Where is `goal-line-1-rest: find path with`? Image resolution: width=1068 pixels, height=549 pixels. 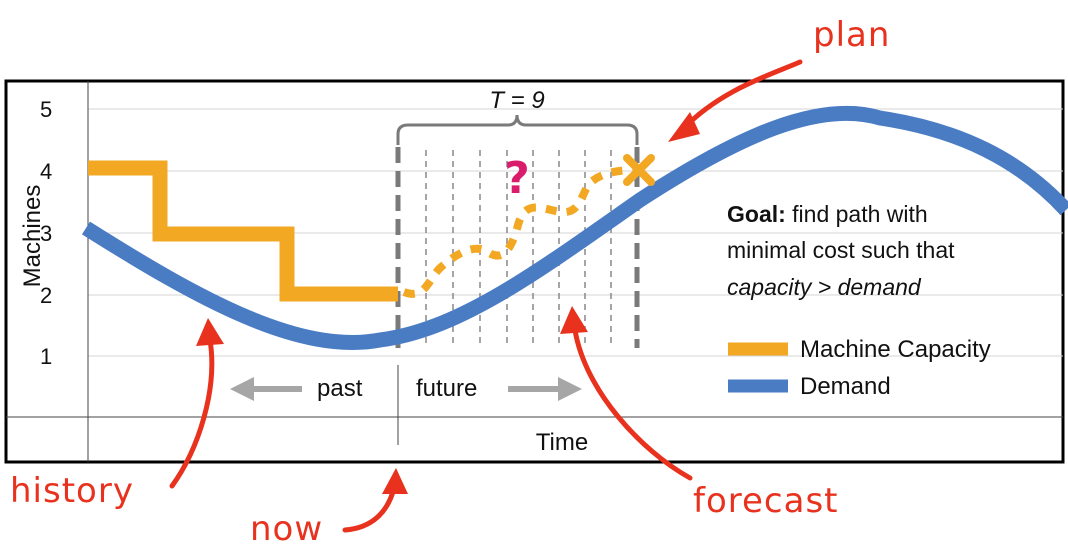 goal-line-1-rest: find path with is located at coordinates (857, 214).